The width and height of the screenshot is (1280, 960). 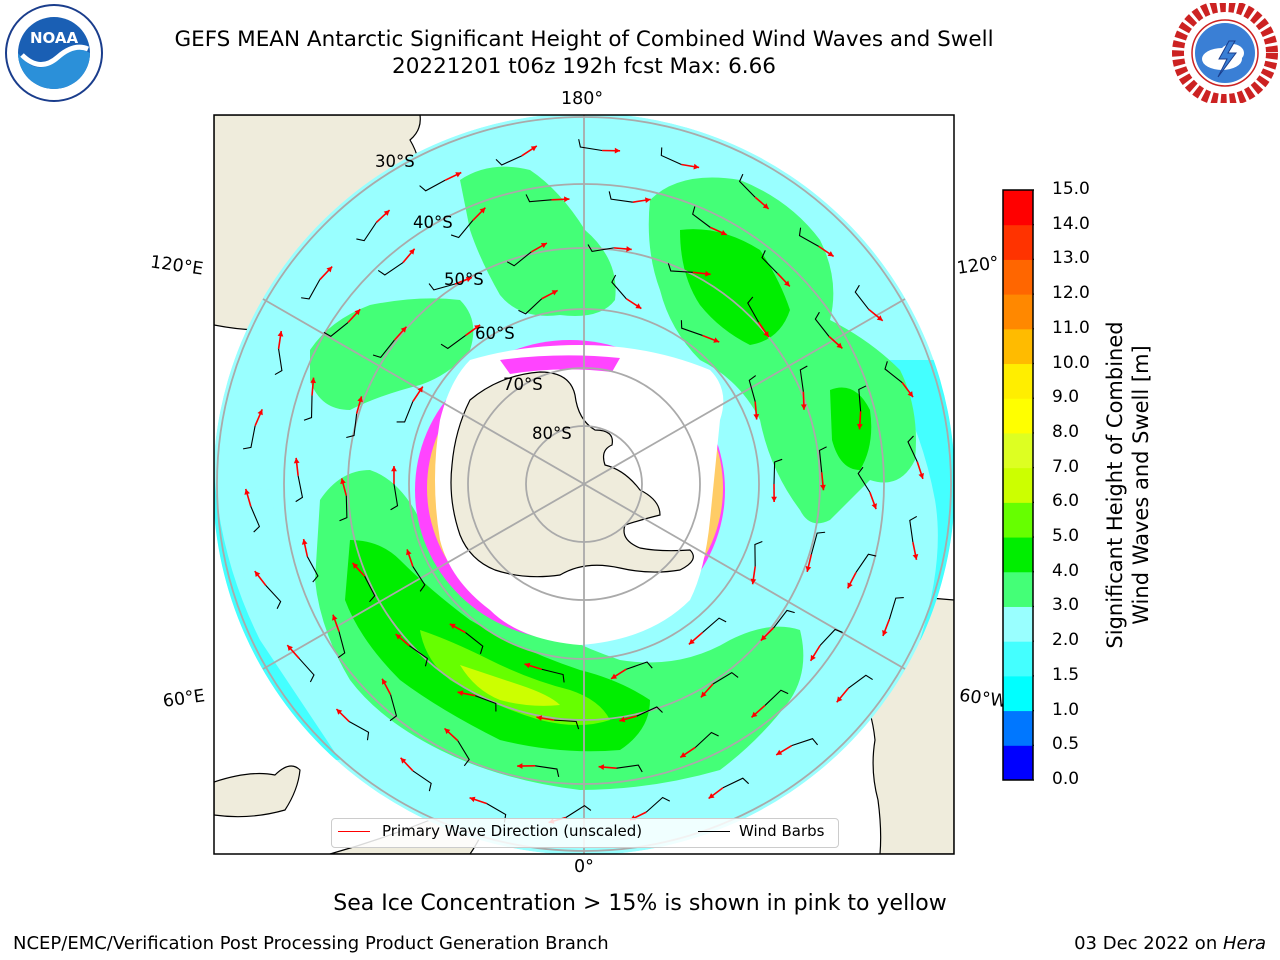 What do you see at coordinates (1071, 362) in the screenshot?
I see `colorbar-tick-label: 10.0` at bounding box center [1071, 362].